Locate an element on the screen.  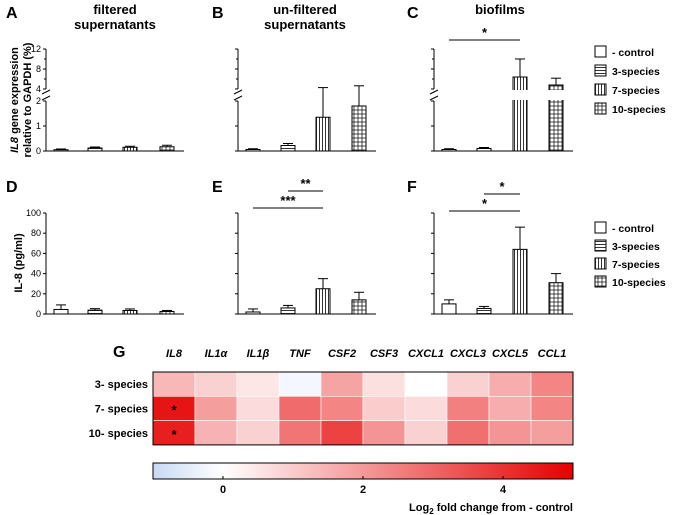
legend-label-control: - control is located at coordinates (633, 53).